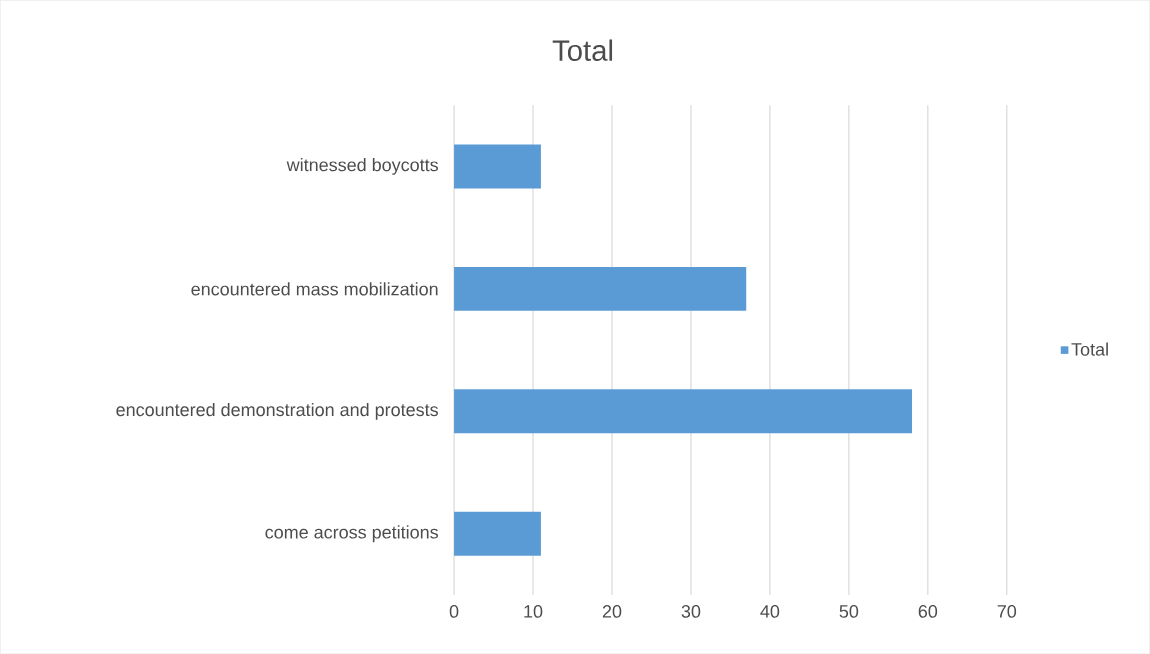  I want to click on x-tick-label: 50, so click(849, 611).